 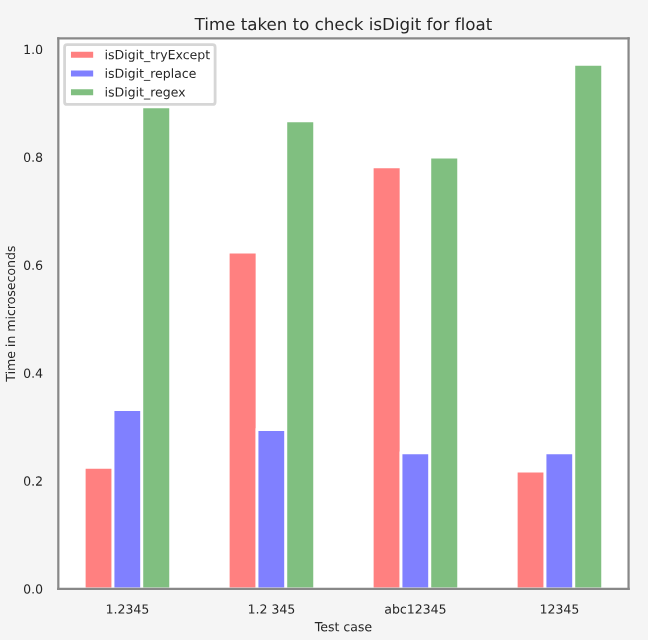 I want to click on chart-title: Time taken to check isDigit for float, so click(x=343, y=25).